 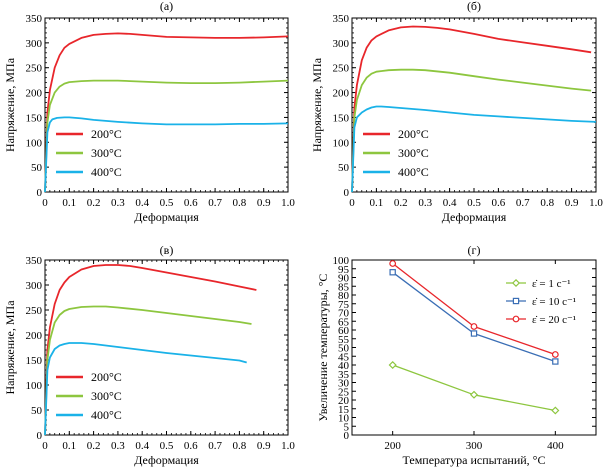 What do you see at coordinates (344, 331) in the screenshot?
I see `y-tick-label: 60` at bounding box center [344, 331].